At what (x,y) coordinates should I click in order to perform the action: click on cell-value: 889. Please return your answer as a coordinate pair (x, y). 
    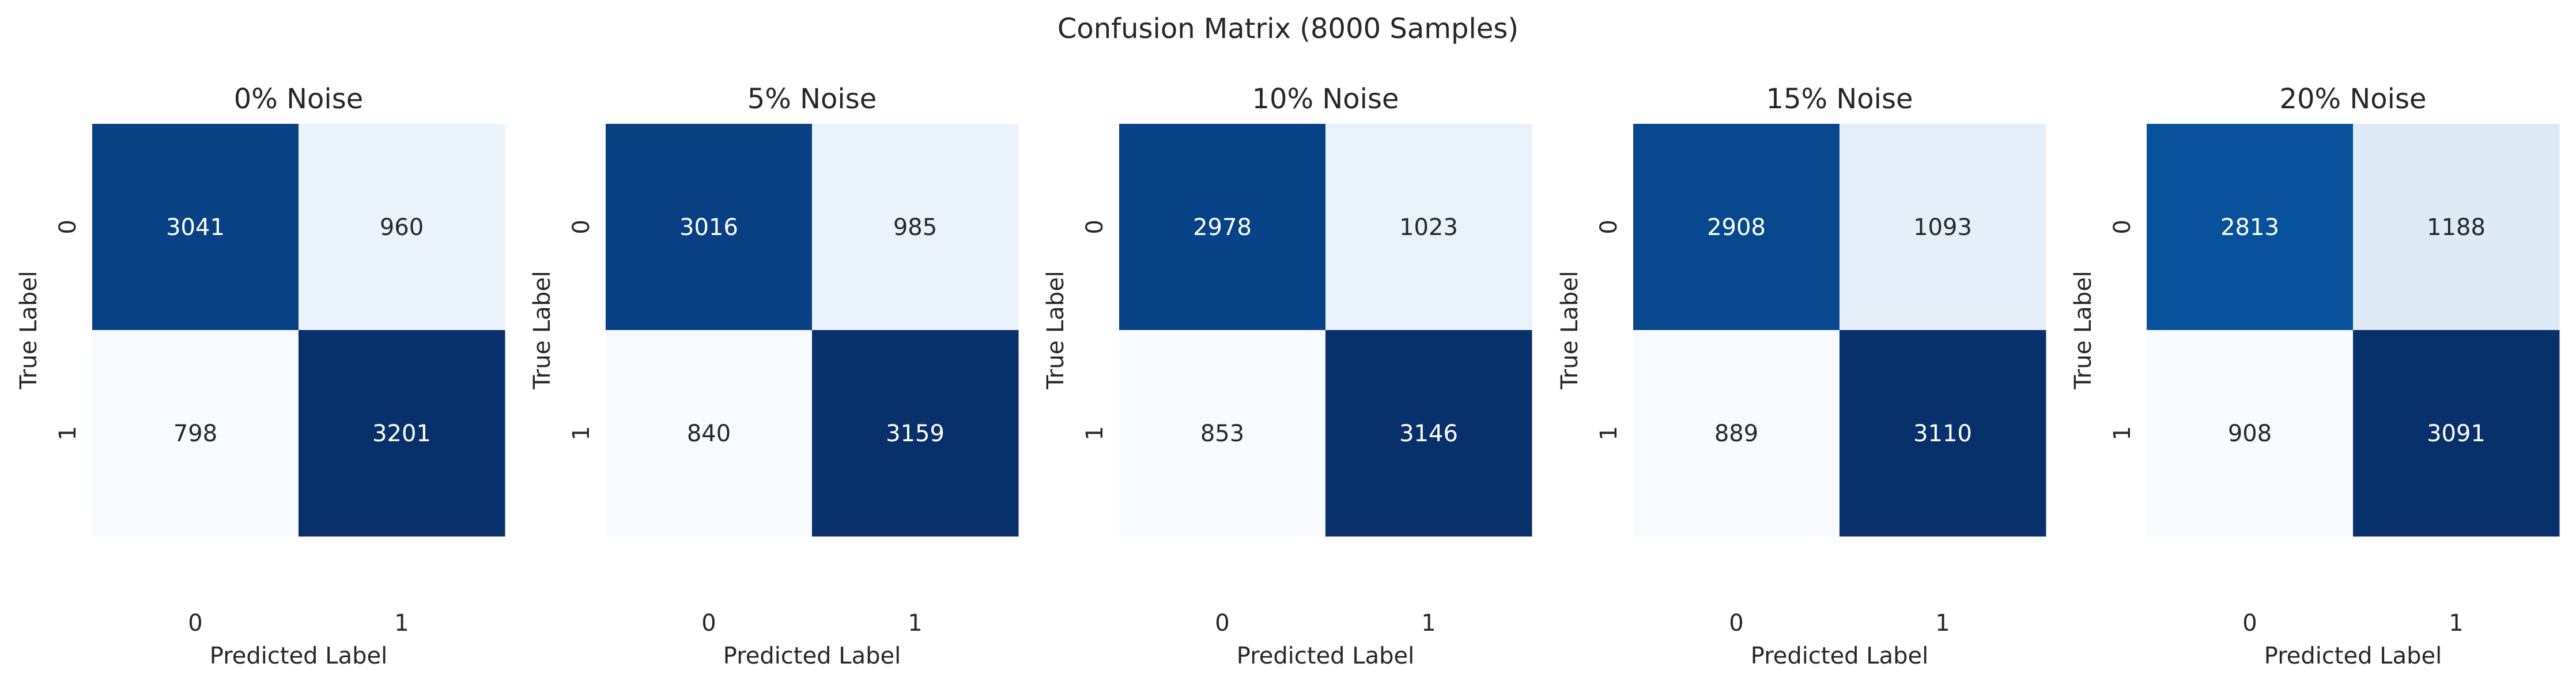
    Looking at the image, I should click on (1736, 434).